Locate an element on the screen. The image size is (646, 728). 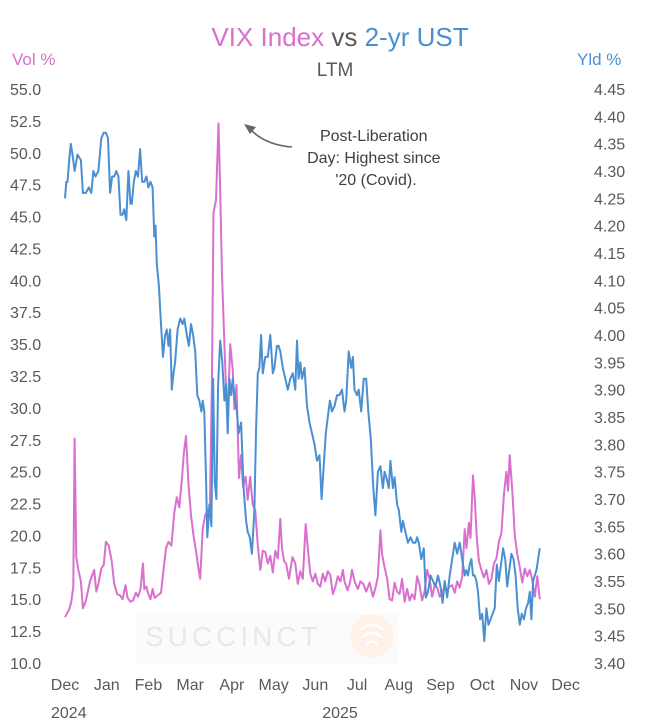
watermark-text: SUCCINCT is located at coordinates (233, 636).